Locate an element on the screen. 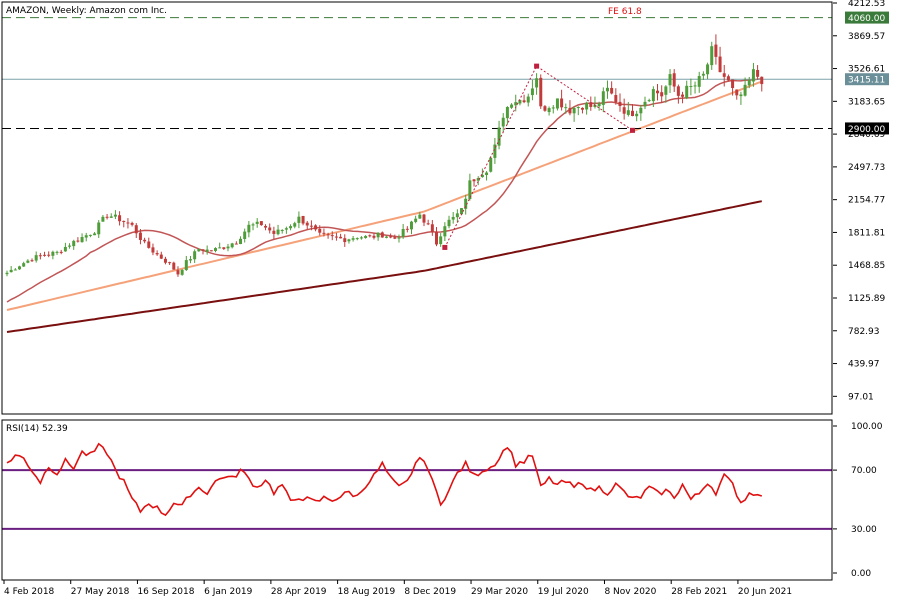 Image resolution: width=900 pixels, height=600 pixels. time-tick-label: 6 Jan 2019 is located at coordinates (228, 592).